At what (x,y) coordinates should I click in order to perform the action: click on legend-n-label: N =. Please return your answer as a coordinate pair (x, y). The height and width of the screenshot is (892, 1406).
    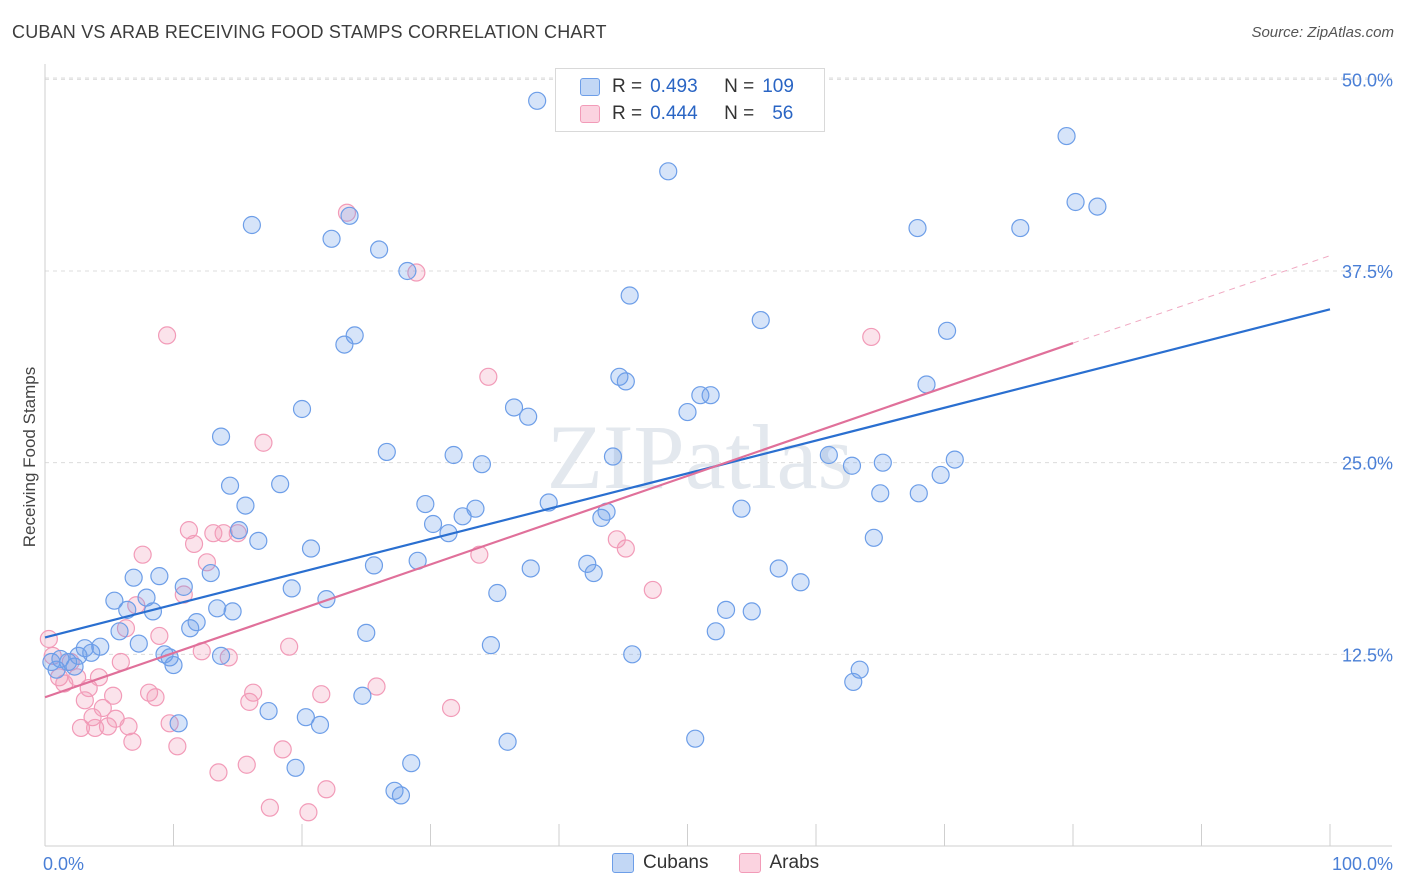
    Looking at the image, I should click on (739, 86).